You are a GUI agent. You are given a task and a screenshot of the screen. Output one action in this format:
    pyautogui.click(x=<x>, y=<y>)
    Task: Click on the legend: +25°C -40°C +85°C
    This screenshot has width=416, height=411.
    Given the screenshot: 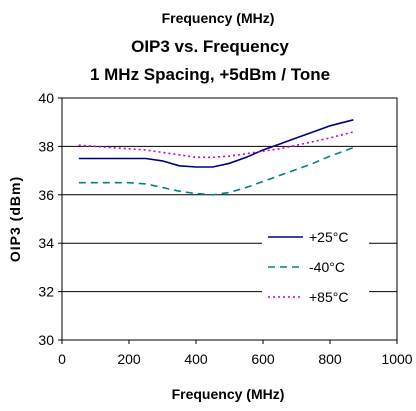 What is the action you would take?
    pyautogui.click(x=315, y=267)
    